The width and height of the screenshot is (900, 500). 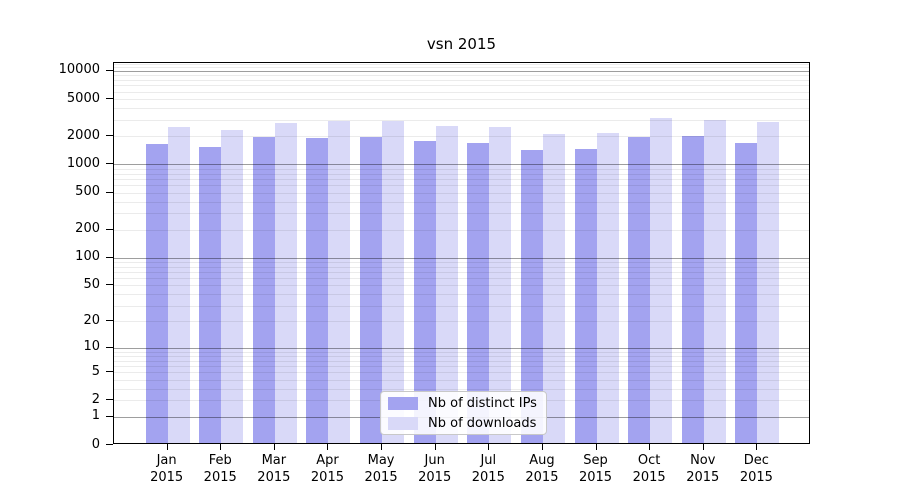 I want to click on bar-dec-downloads, so click(x=768, y=282).